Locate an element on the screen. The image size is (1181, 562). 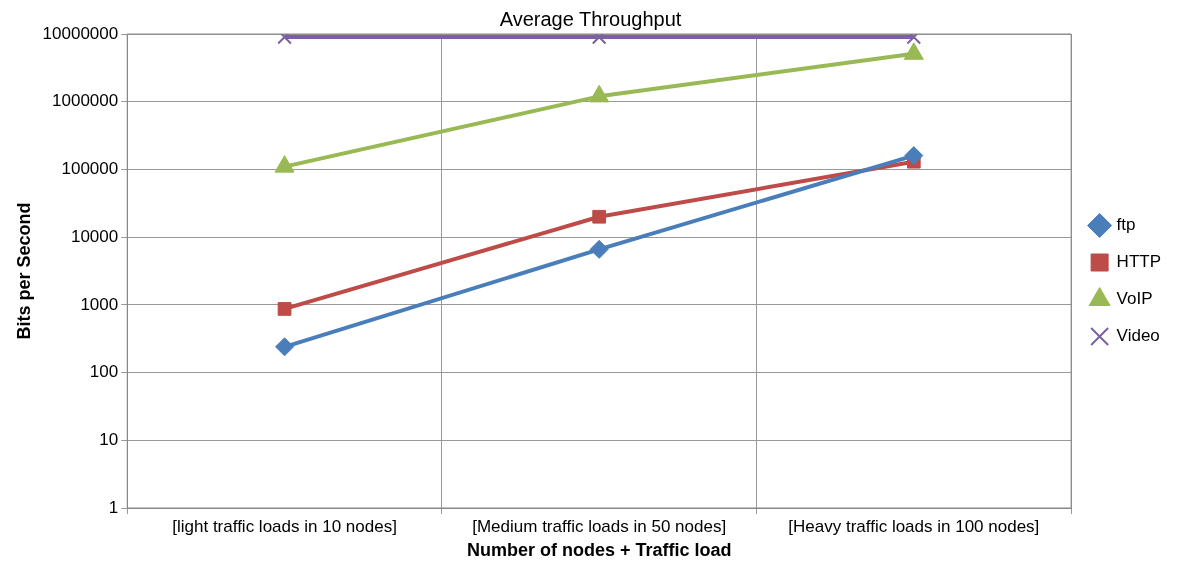
y-tick-label: 1 is located at coordinates (113, 507).